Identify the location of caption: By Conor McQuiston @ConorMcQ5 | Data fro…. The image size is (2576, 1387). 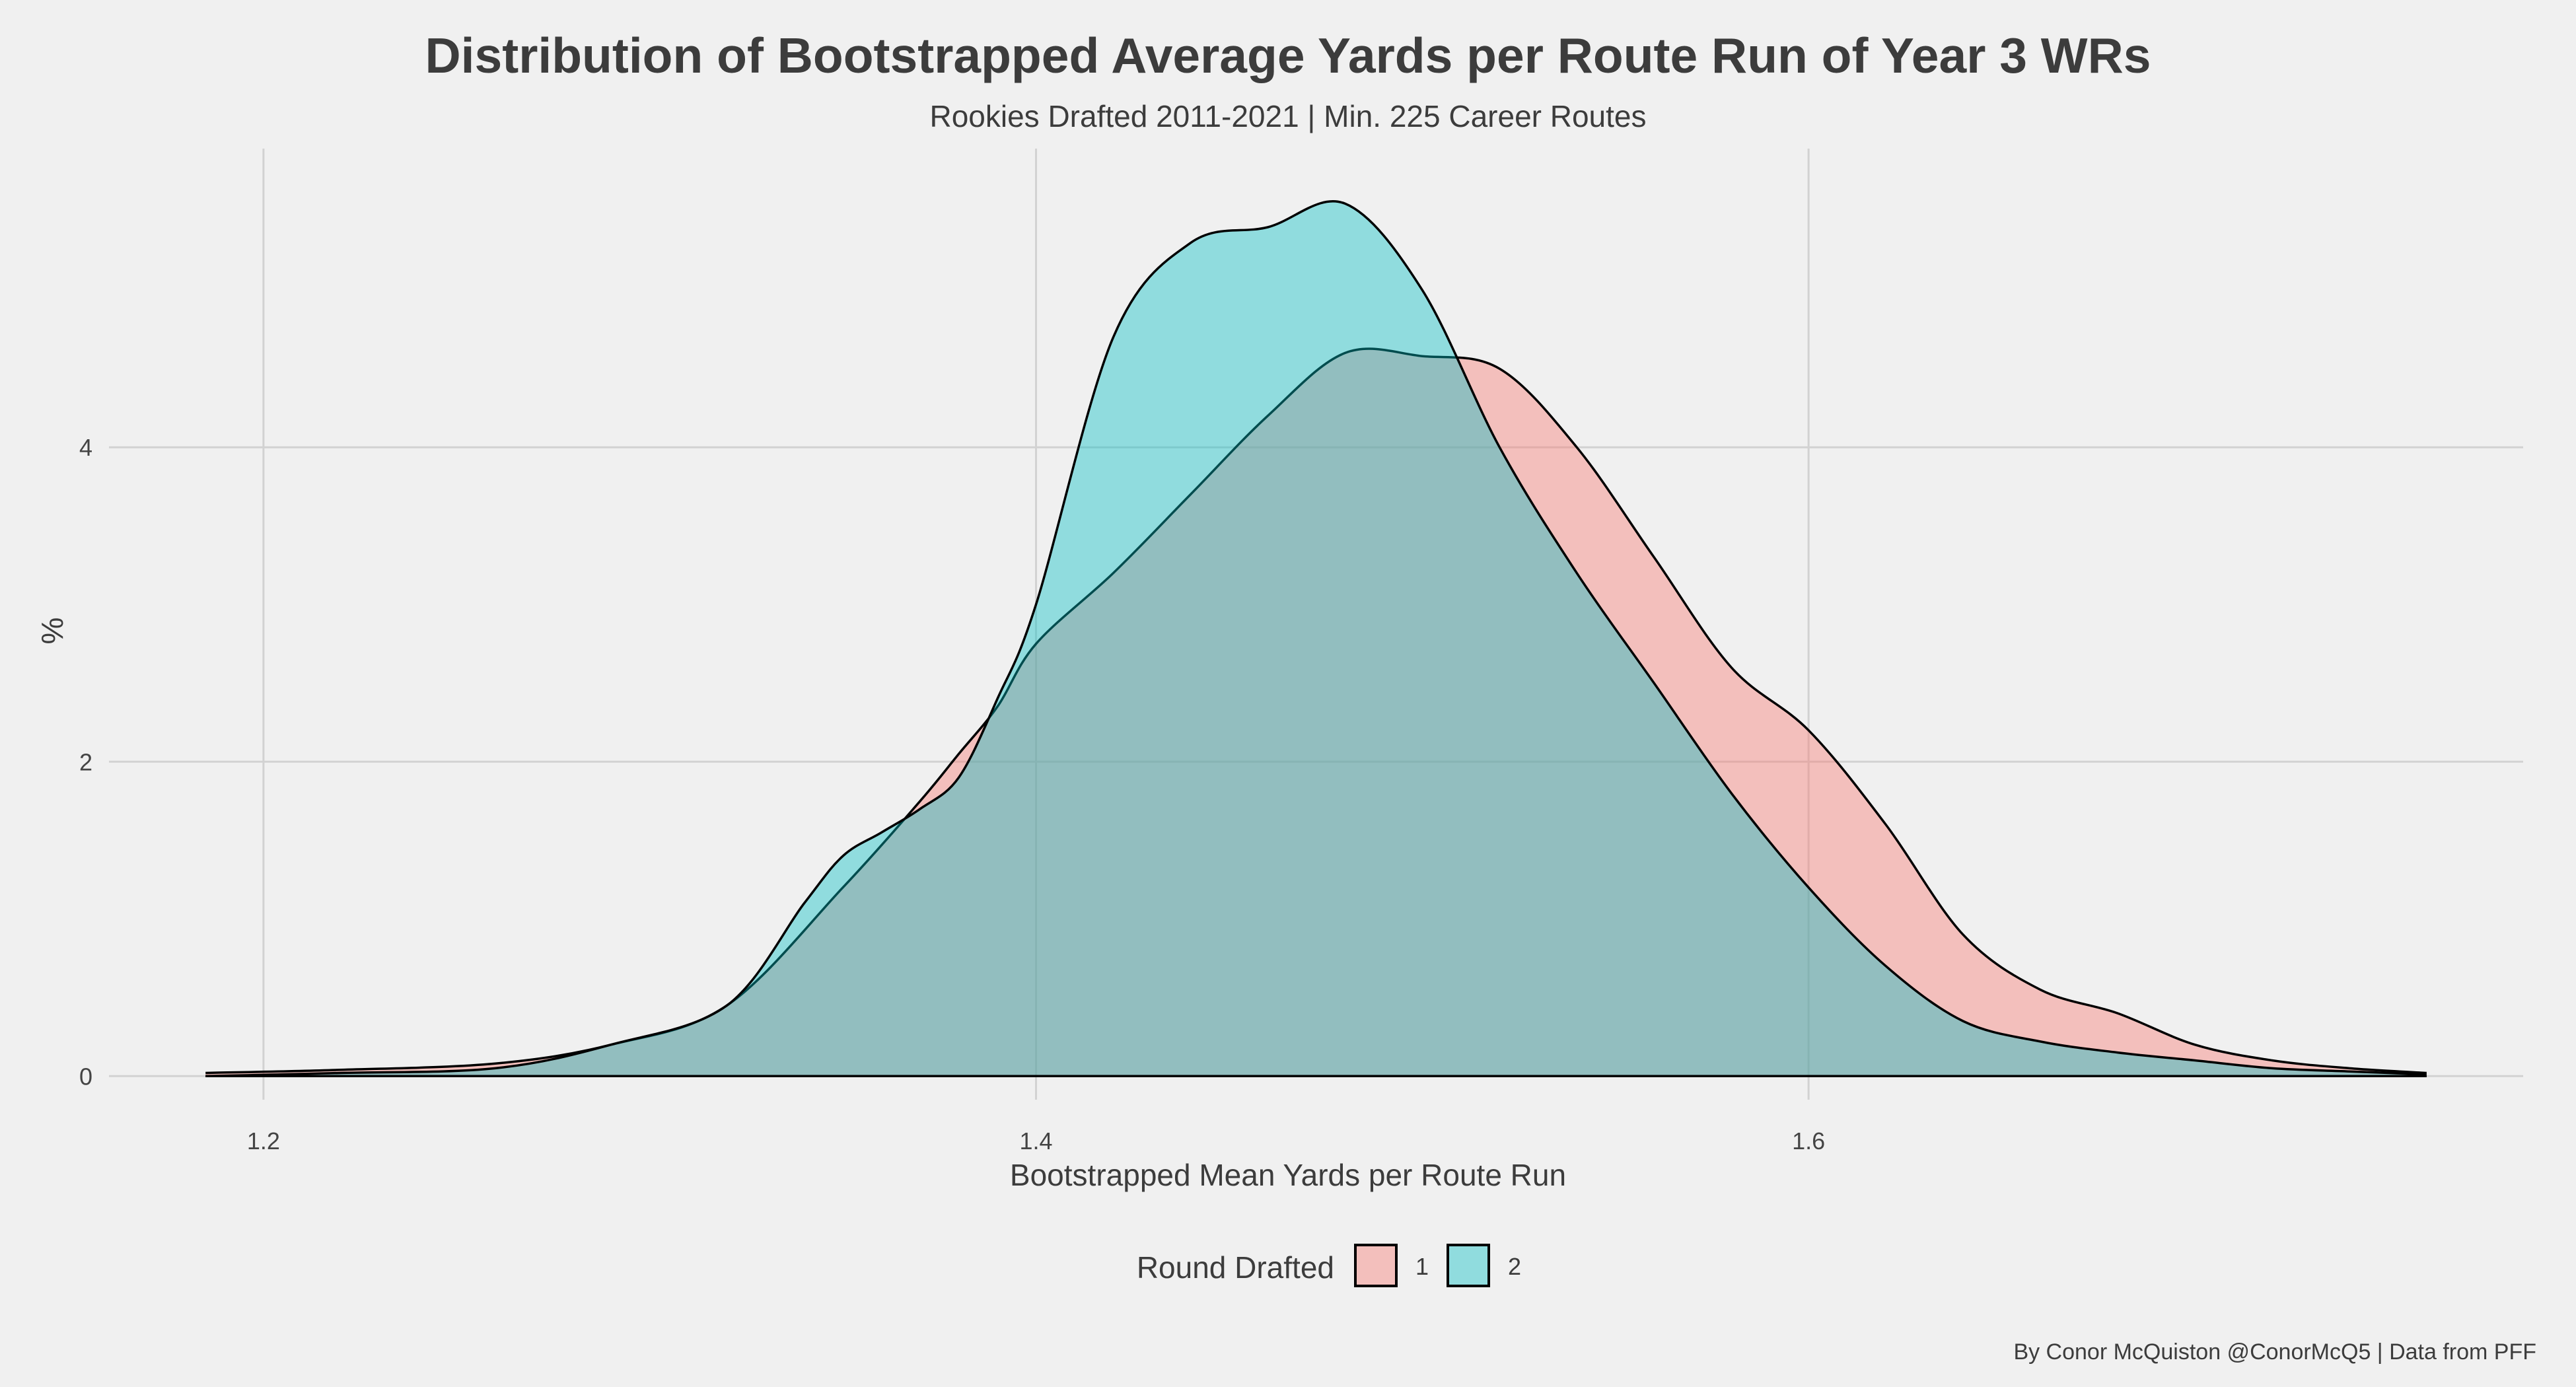
(2274, 1352).